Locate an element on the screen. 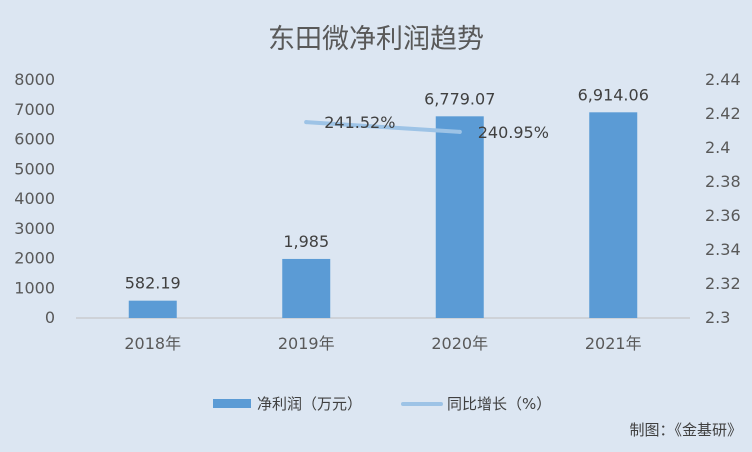 This screenshot has width=752, height=452. right-axis-tick: 2.32 is located at coordinates (723, 283).